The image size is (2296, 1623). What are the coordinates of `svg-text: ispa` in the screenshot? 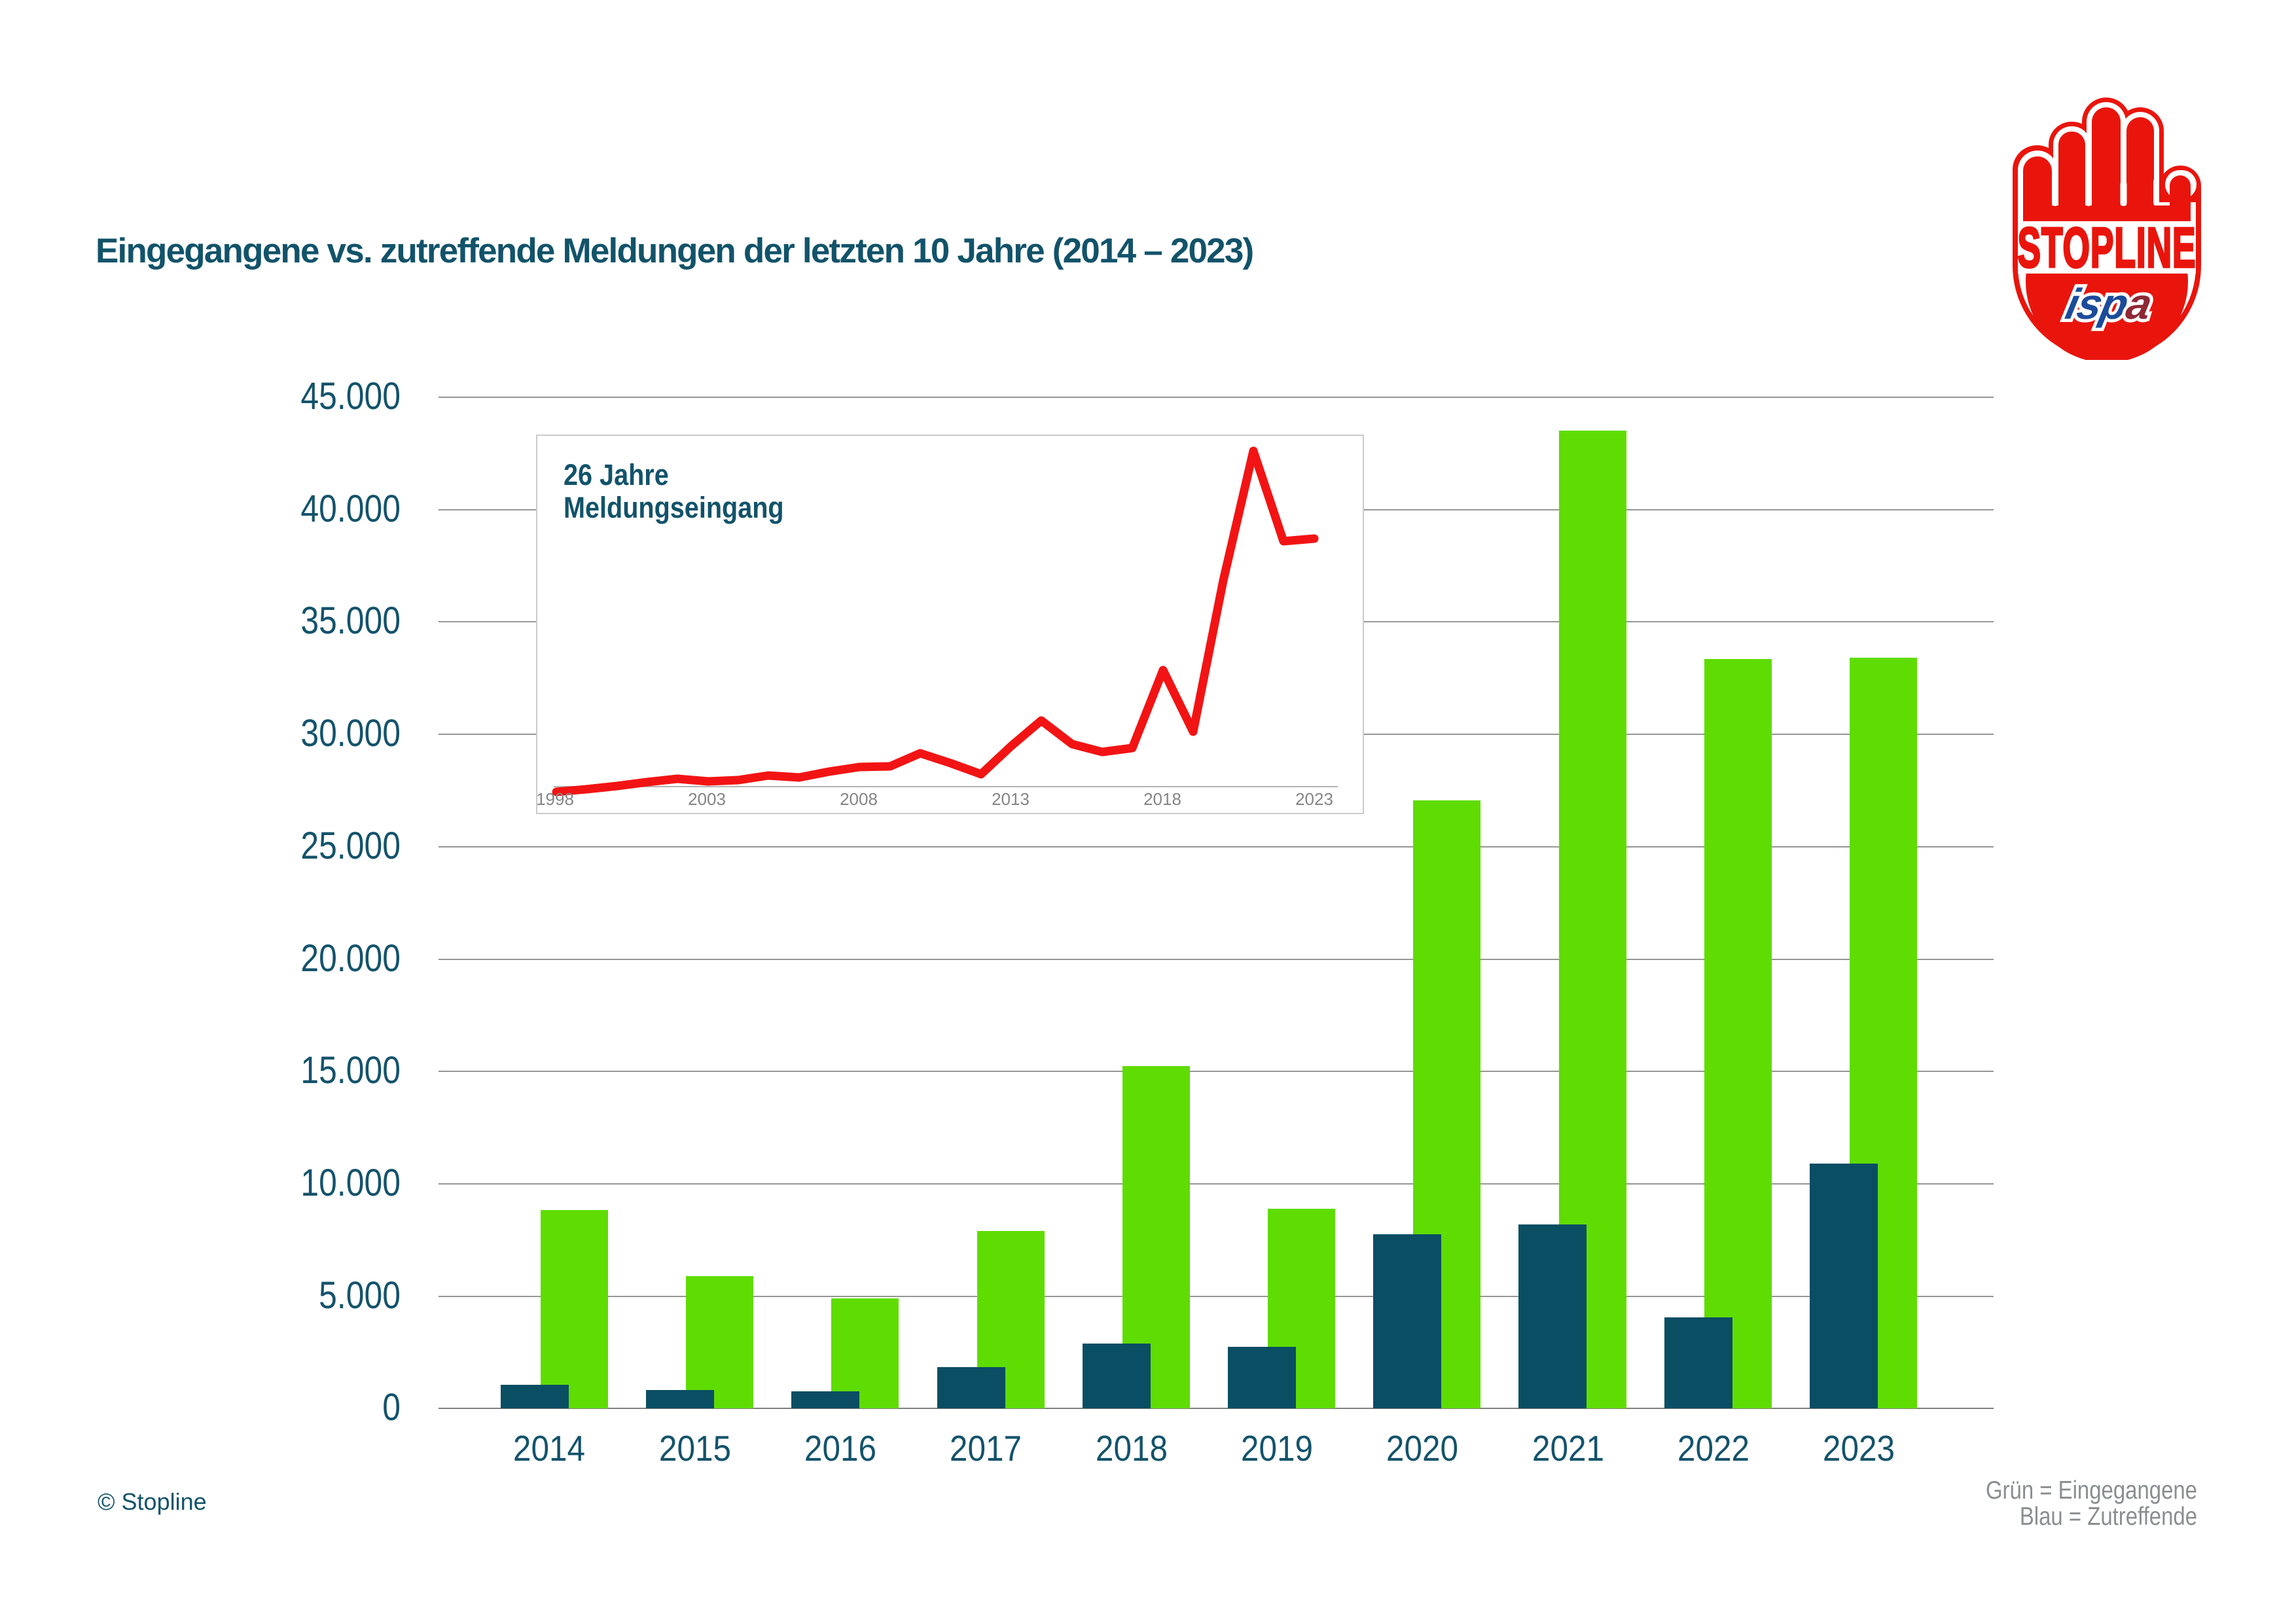 It's located at (2109, 305).